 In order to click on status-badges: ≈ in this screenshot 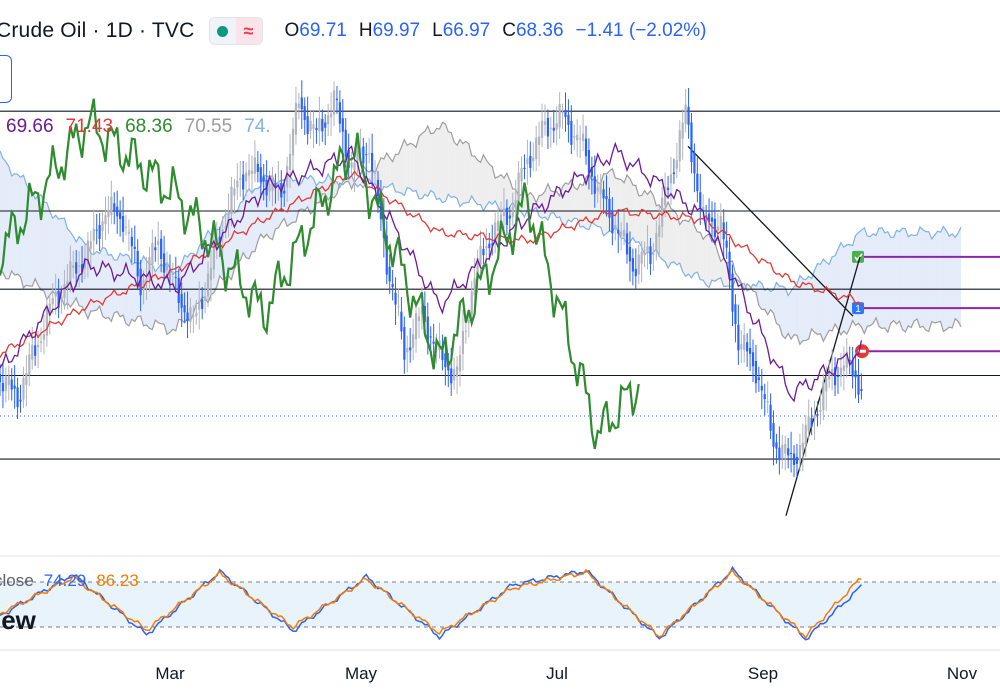, I will do `click(235, 31)`.